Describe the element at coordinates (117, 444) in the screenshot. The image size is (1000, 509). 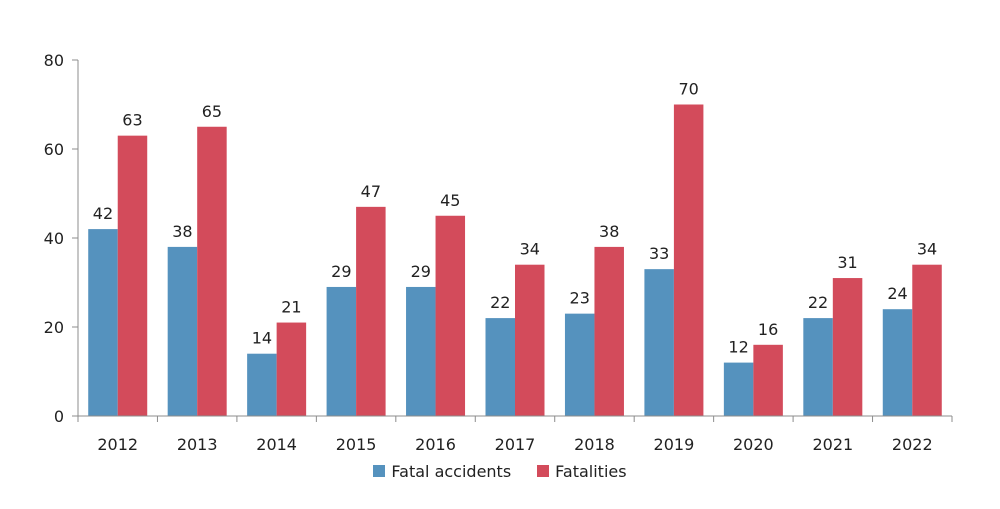
I see `x-tick-label: 2012` at that location.